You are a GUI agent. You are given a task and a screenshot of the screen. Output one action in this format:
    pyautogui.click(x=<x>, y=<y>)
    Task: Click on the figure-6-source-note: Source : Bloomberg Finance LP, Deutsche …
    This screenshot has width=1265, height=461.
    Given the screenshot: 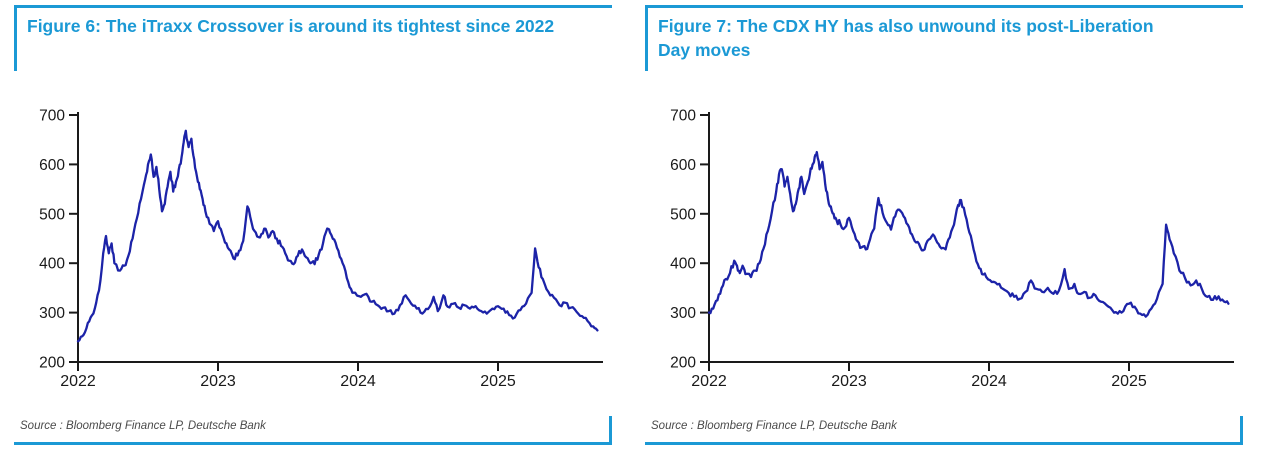 What is the action you would take?
    pyautogui.click(x=143, y=426)
    